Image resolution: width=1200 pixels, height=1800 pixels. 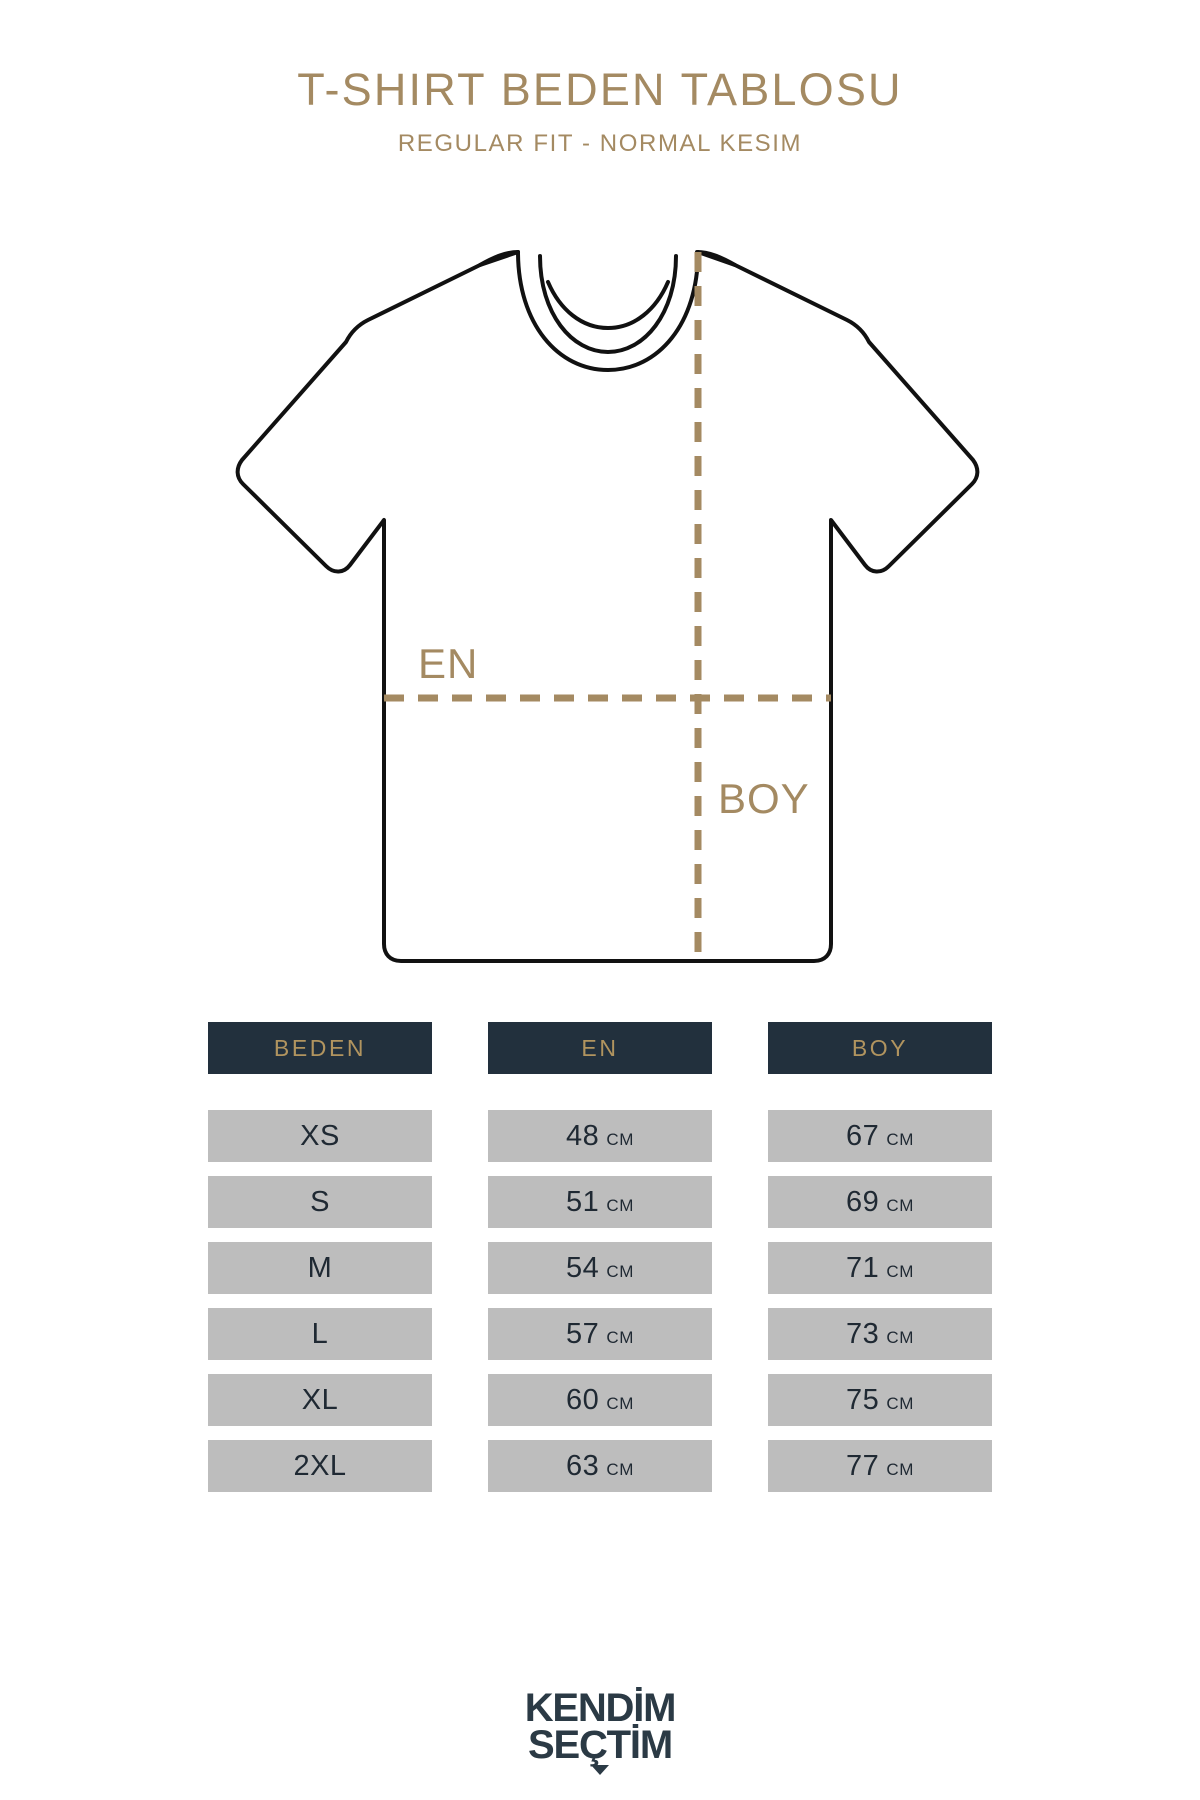 I want to click on column-header-boy: BOY, so click(x=880, y=1048).